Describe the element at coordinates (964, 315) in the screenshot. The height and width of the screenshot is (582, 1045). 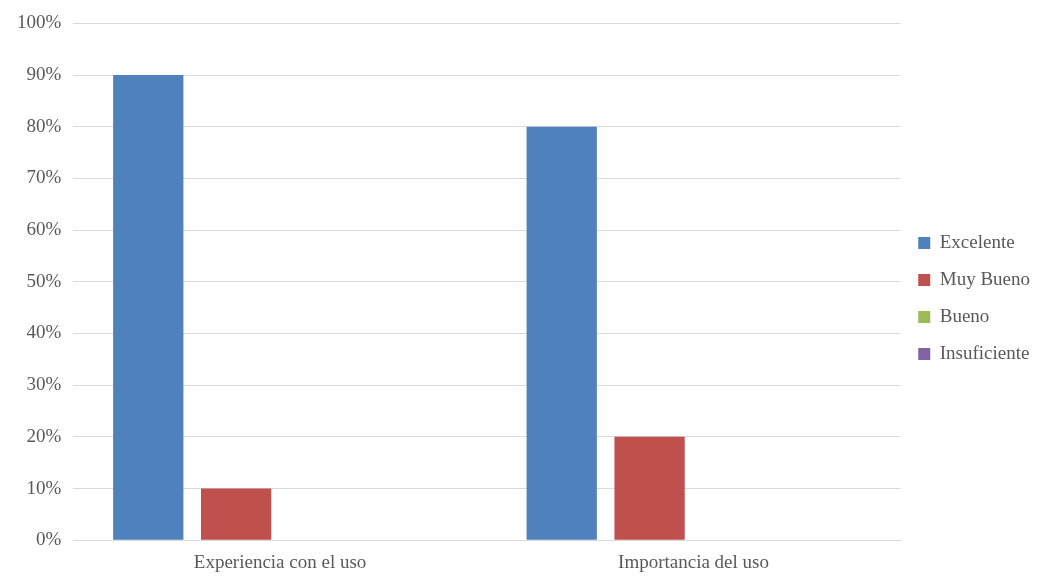
I see `legend-label: Bueno` at that location.